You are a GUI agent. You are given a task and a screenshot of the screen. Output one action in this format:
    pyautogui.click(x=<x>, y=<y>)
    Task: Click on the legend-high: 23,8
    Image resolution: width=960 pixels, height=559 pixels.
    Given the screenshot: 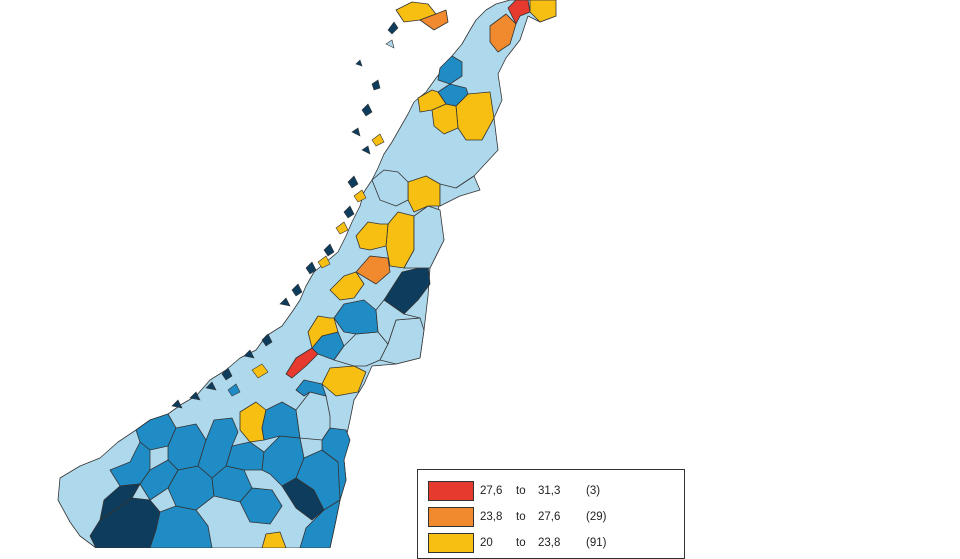 What is the action you would take?
    pyautogui.click(x=549, y=543)
    